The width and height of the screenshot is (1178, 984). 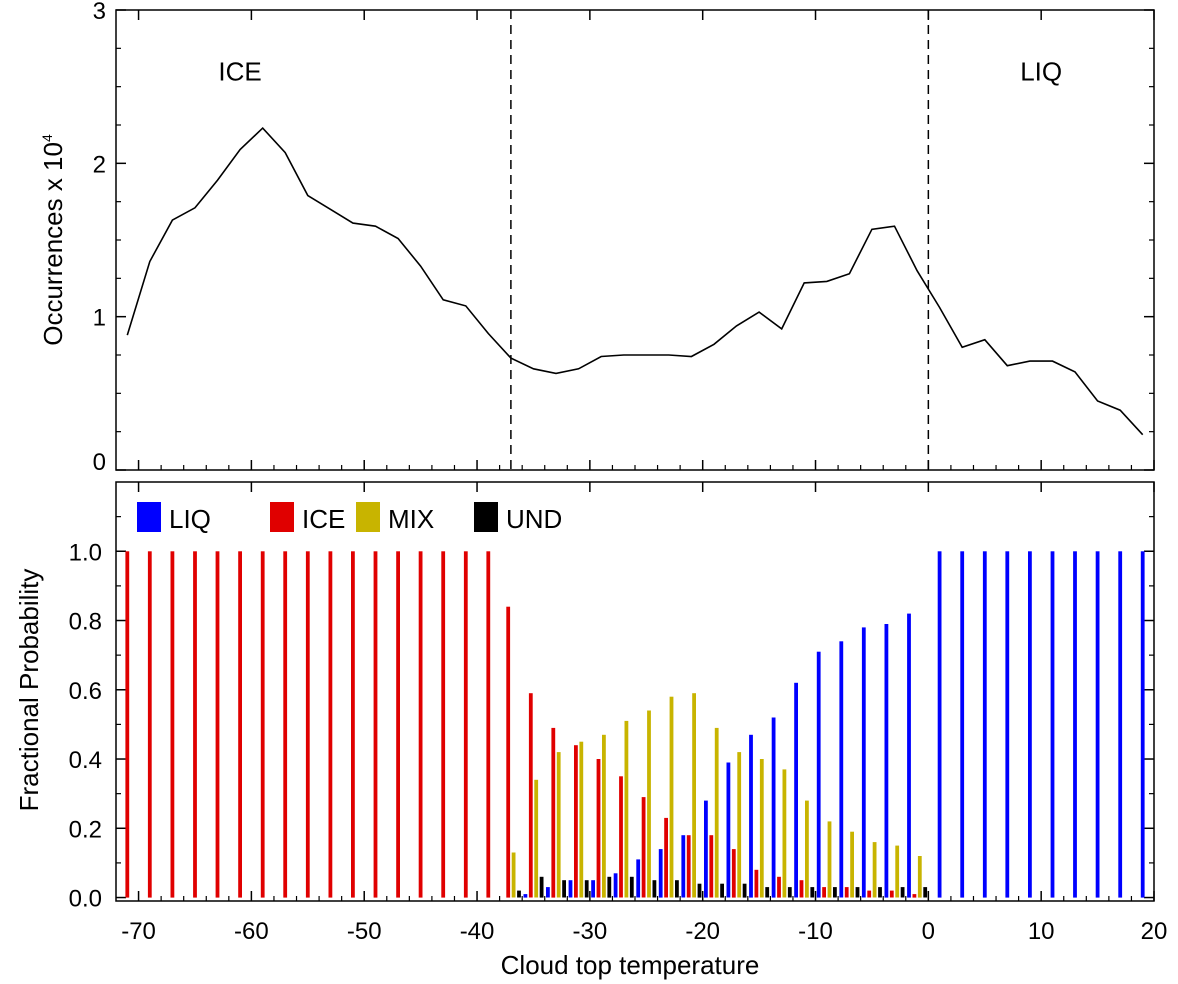 I want to click on top-y-axis-title: Occurrences x 104, so click(x=53, y=240).